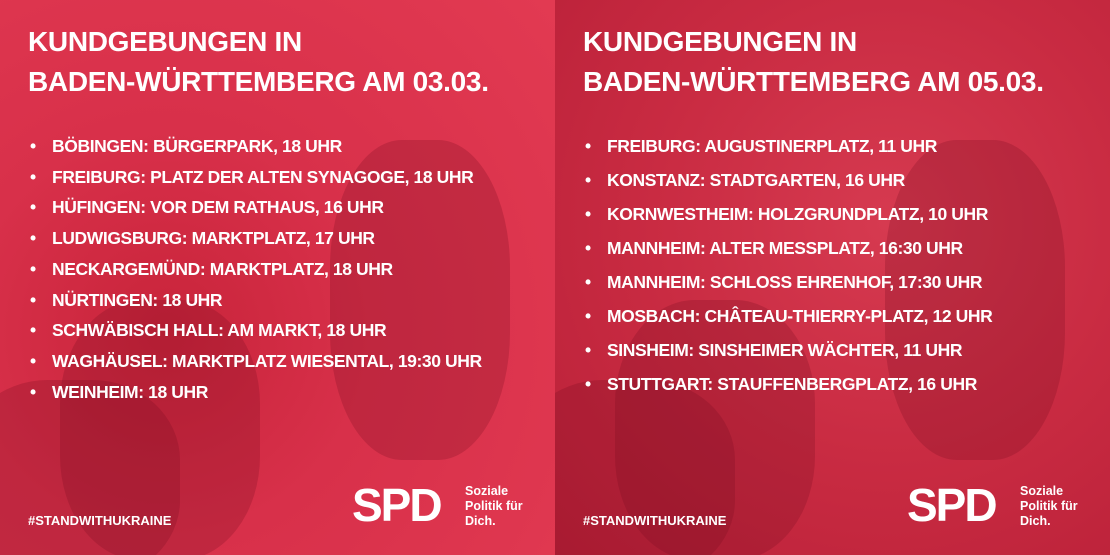  Describe the element at coordinates (258, 81) in the screenshot. I see `title-line: BADEN-WÜRTTEMBERG AM 03.03.` at that location.